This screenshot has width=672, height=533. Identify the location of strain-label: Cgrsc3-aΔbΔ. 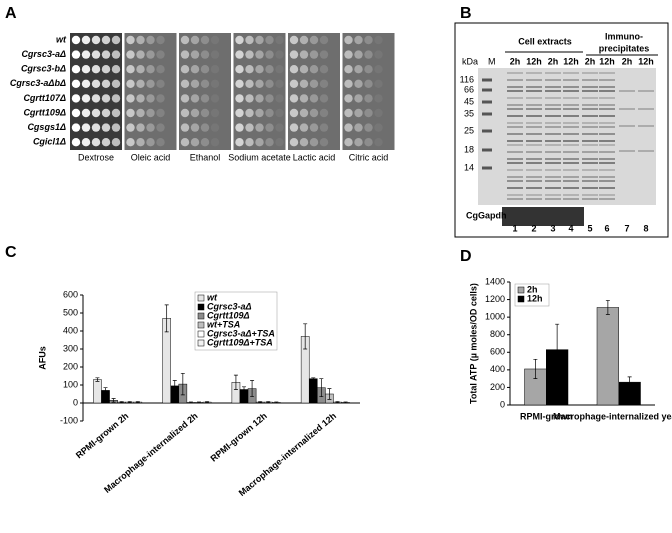
(38, 83).